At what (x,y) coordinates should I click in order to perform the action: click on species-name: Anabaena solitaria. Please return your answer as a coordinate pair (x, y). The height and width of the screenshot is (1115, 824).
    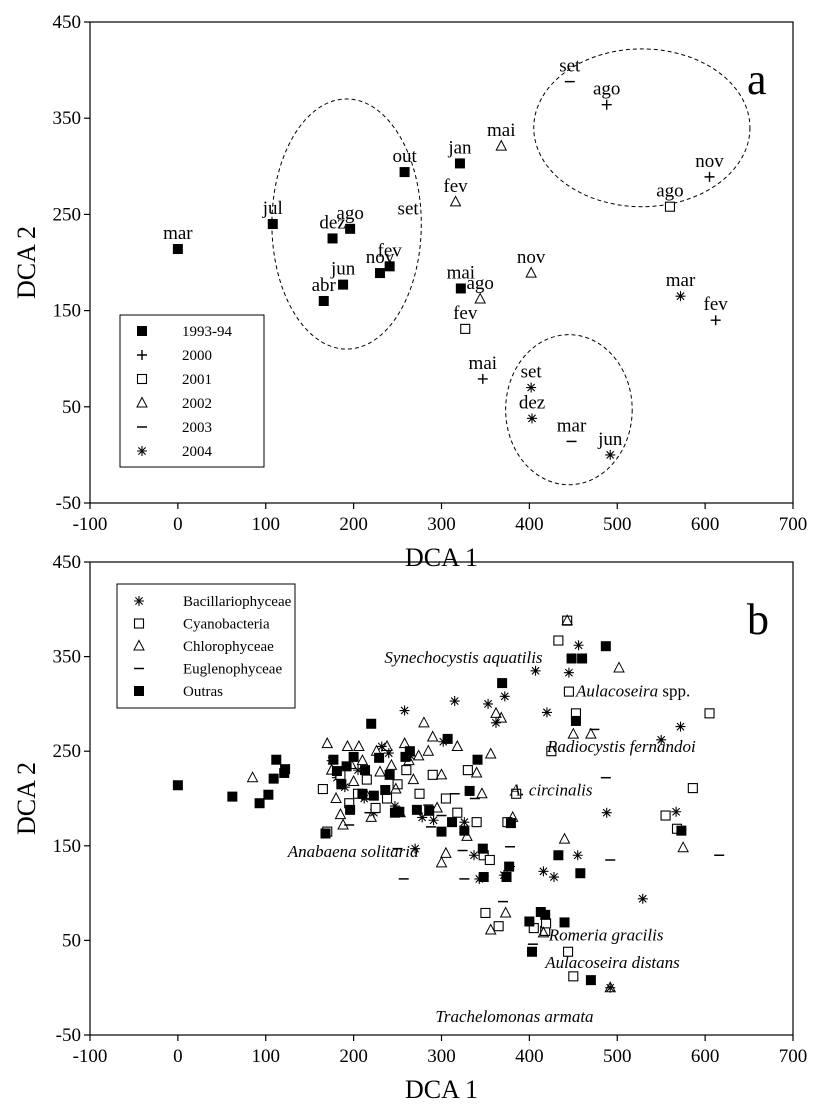
    Looking at the image, I should click on (353, 851).